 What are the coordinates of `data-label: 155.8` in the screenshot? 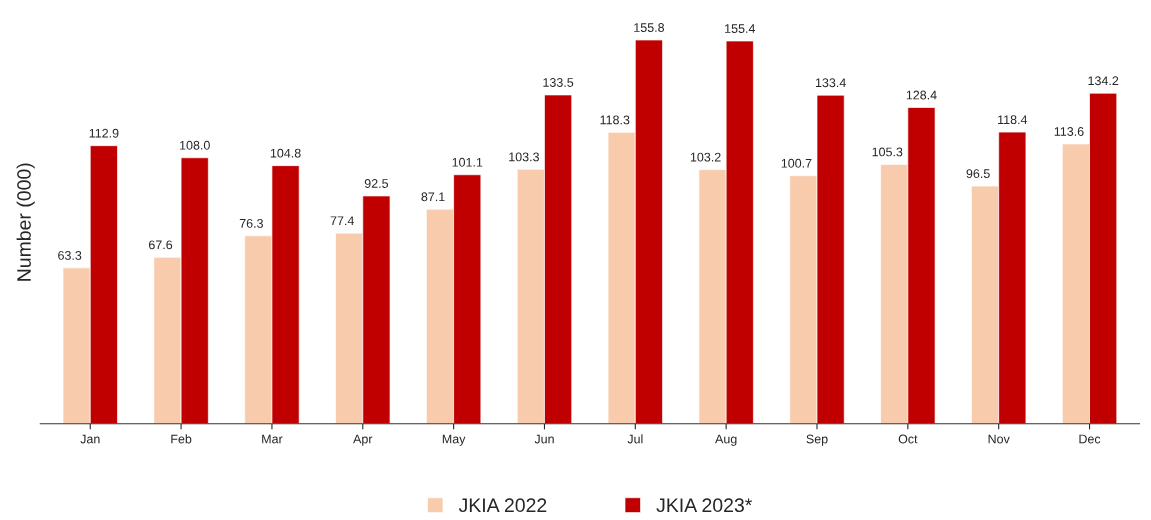 It's located at (649, 27).